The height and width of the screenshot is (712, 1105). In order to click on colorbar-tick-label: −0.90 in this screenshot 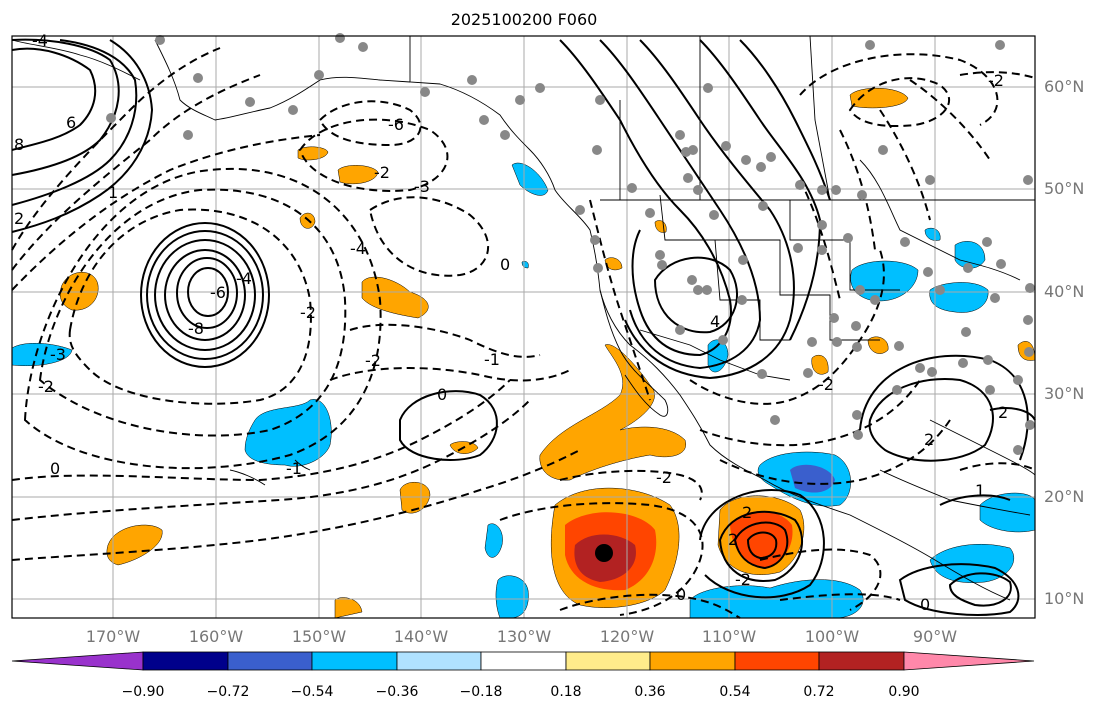, I will do `click(143, 692)`.